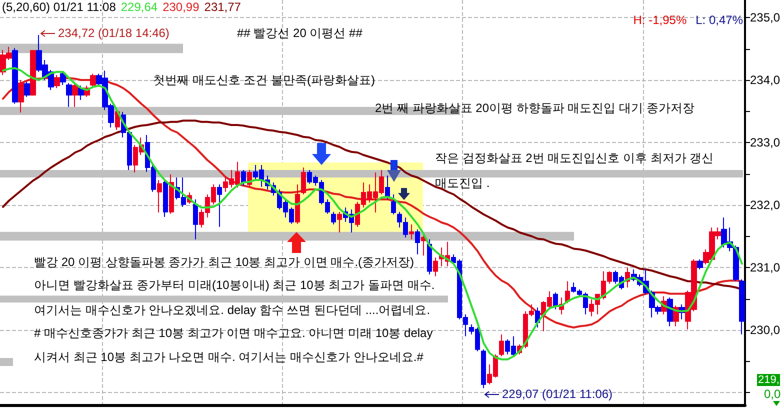 This screenshot has width=784, height=411. What do you see at coordinates (224, 262) in the screenshot?
I see `annotation: 빨강 20 이평 상향돌파봉 종가가 최근 10봉 최고가 이면 매수.(종가저장)` at bounding box center [224, 262].